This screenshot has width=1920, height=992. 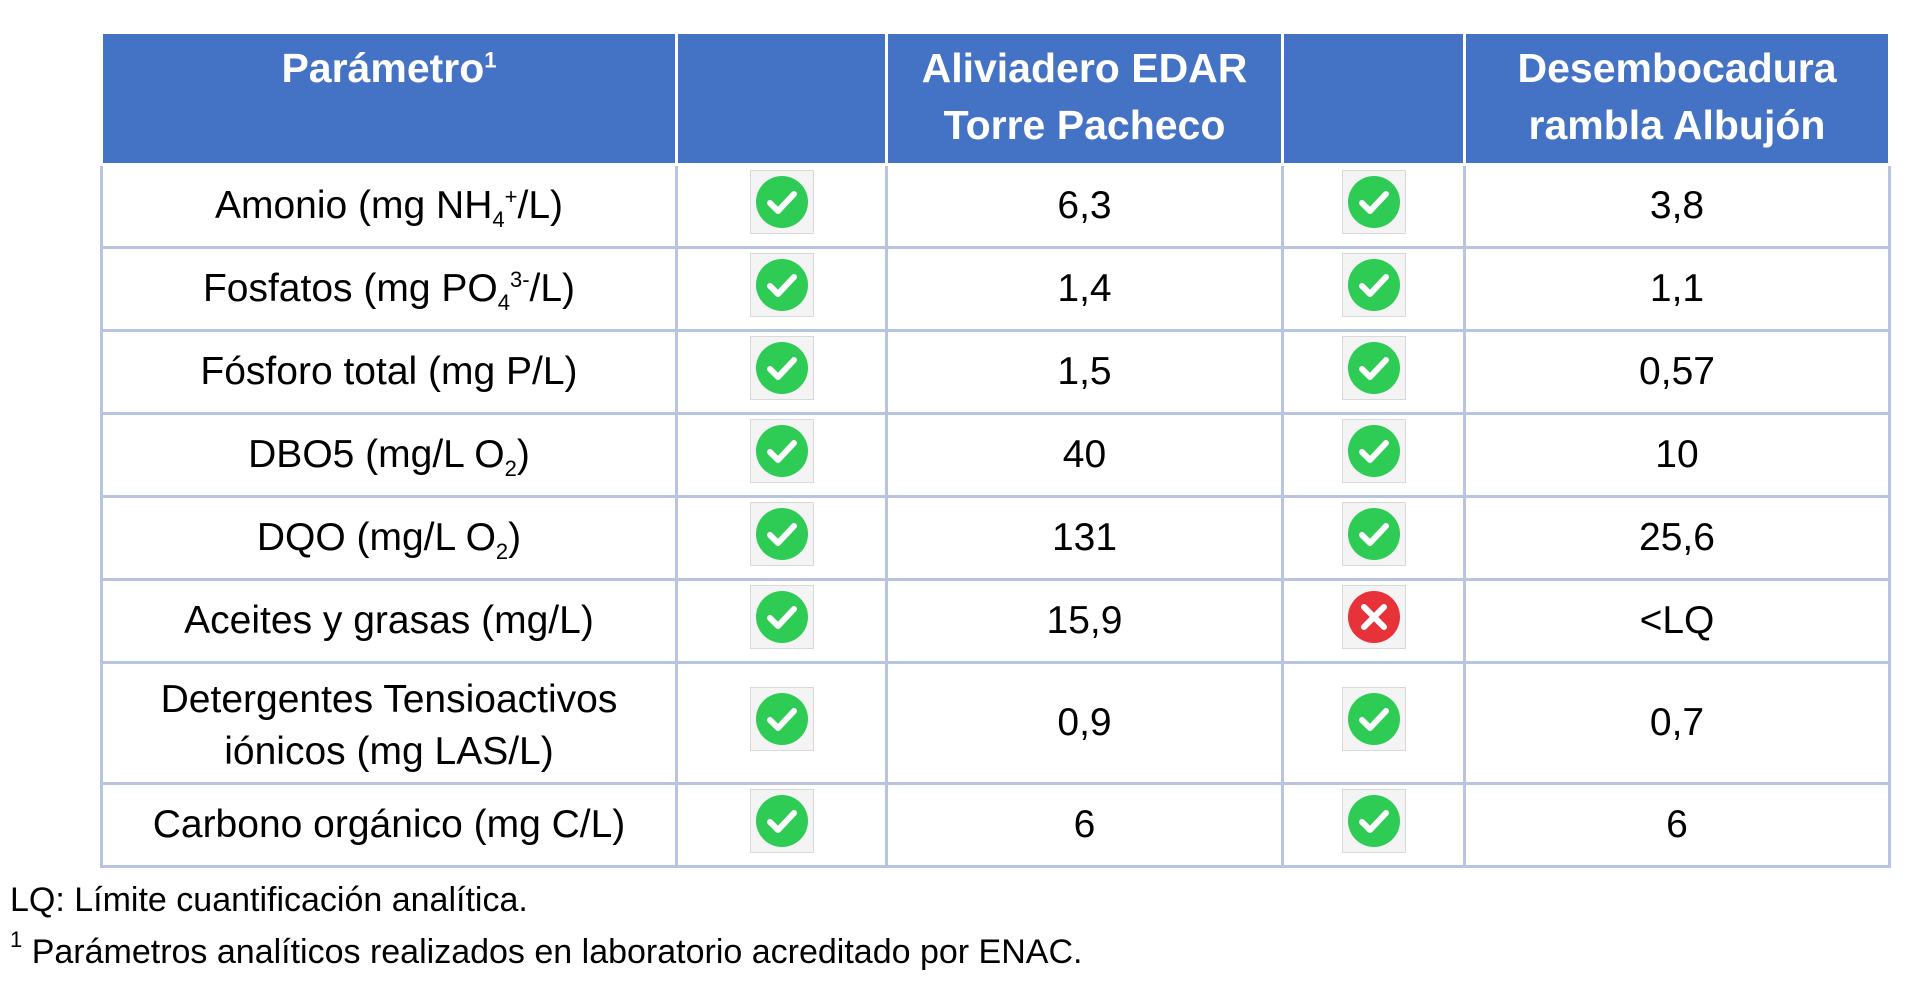 I want to click on value-cell-site-1: 6,3, so click(x=1084, y=206).